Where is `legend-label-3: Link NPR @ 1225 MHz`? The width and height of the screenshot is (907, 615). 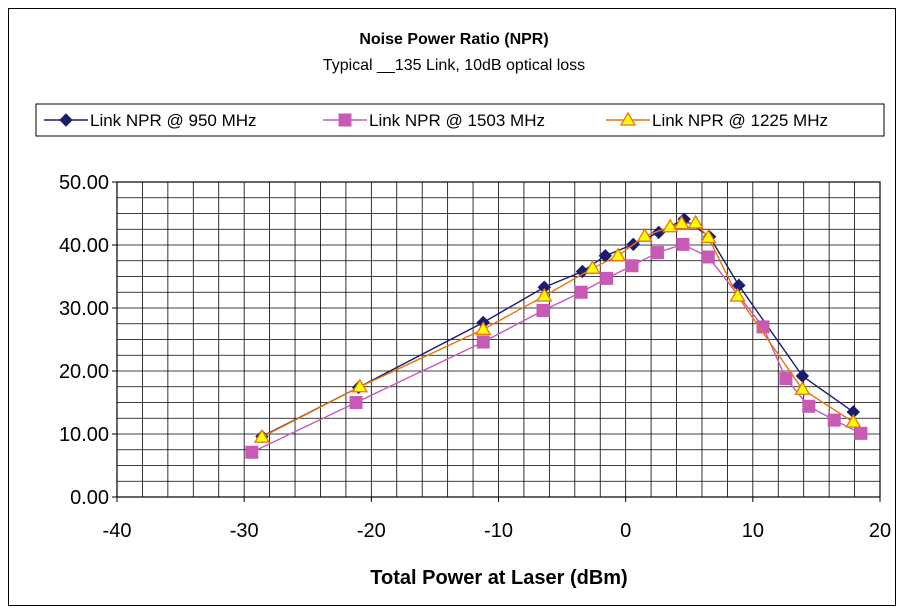 legend-label-3: Link NPR @ 1225 MHz is located at coordinates (740, 120).